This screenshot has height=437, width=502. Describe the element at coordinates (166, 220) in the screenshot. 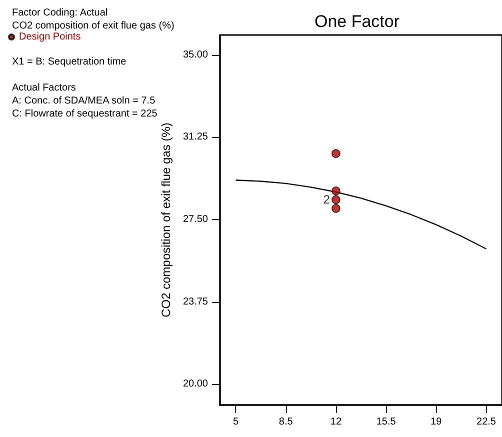

I see `y-axis-title: CO2 composition of exit flue gas (%)` at that location.